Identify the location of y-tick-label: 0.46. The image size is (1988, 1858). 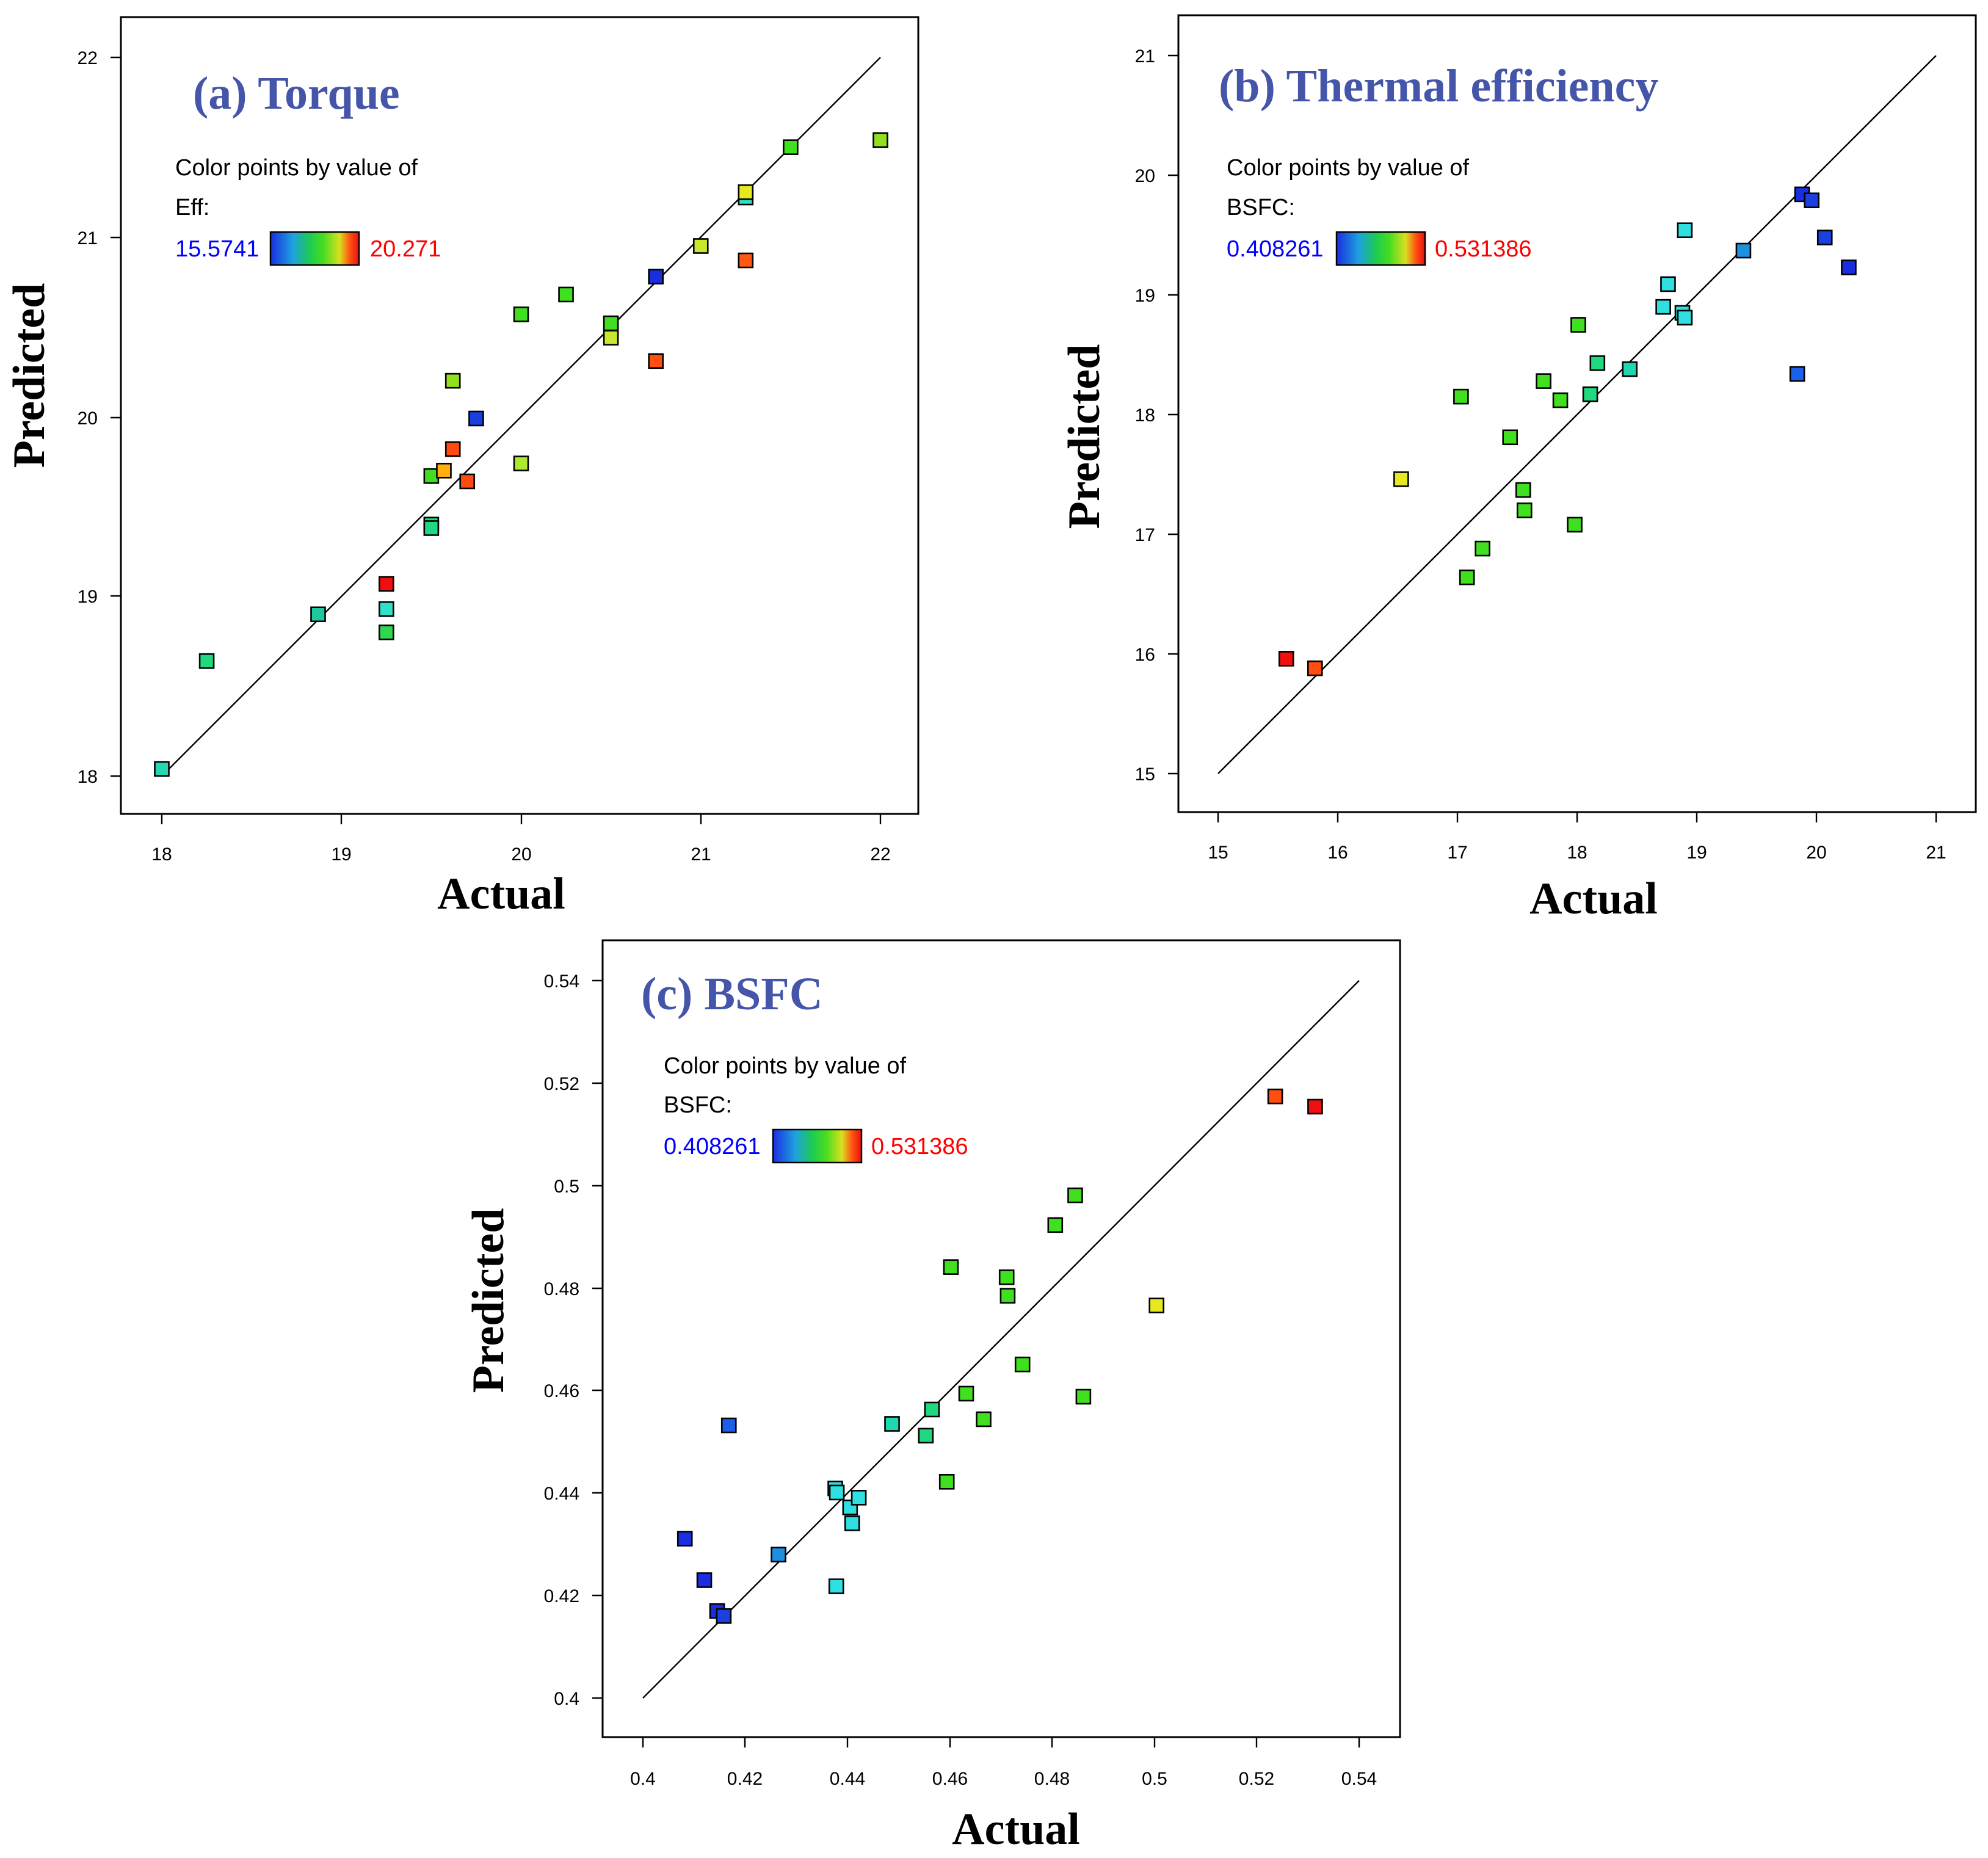
(561, 1391).